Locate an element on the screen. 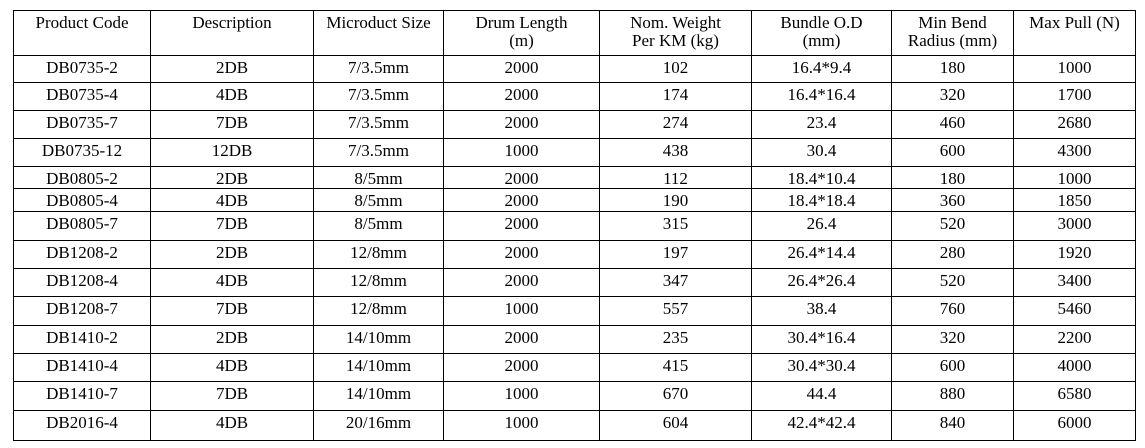 The height and width of the screenshot is (448, 1145). header-text: Microduct Size is located at coordinates (378, 22).